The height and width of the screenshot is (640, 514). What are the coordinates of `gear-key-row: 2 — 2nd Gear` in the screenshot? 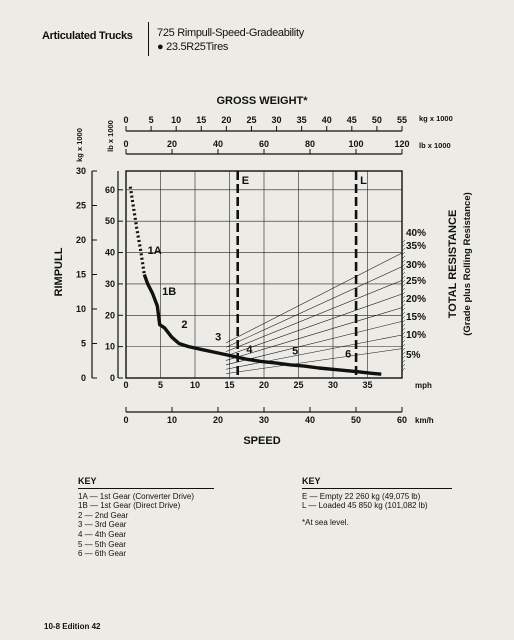 It's located at (103, 515).